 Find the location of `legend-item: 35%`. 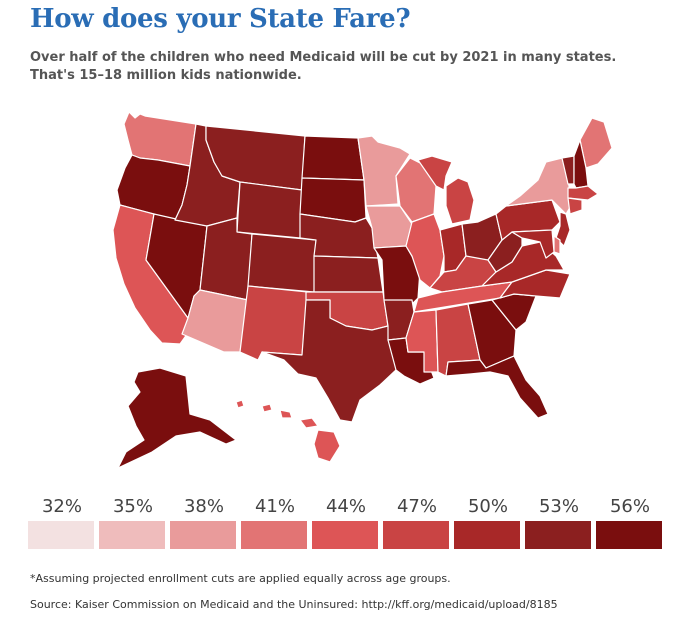

legend-item: 35% is located at coordinates (133, 521).